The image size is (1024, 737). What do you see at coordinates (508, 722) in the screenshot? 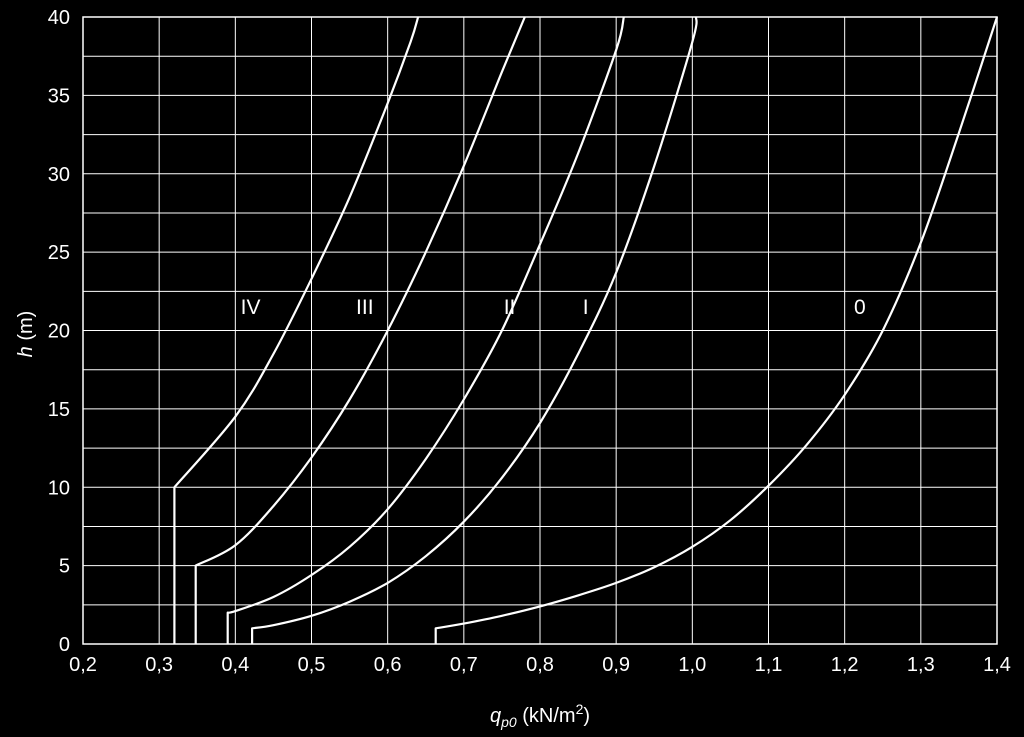
I see `x-axis-subscript: p0` at bounding box center [508, 722].